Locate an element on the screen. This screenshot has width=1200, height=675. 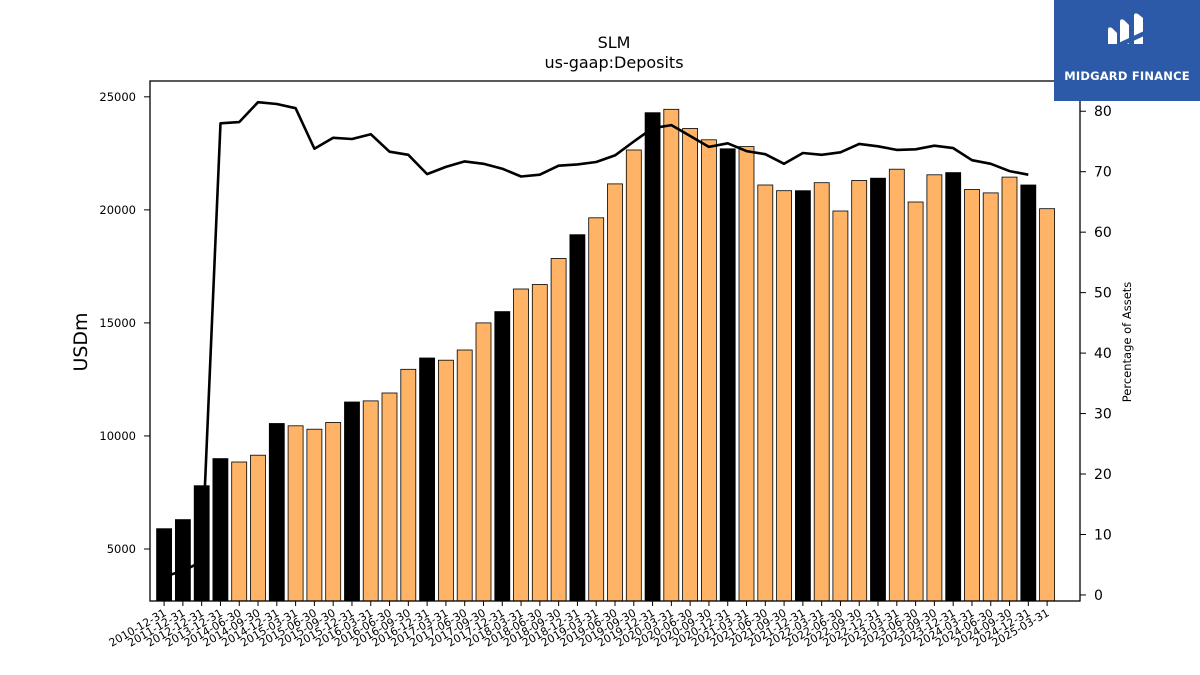
y2-tick-label: 40 is located at coordinates (1103, 354).